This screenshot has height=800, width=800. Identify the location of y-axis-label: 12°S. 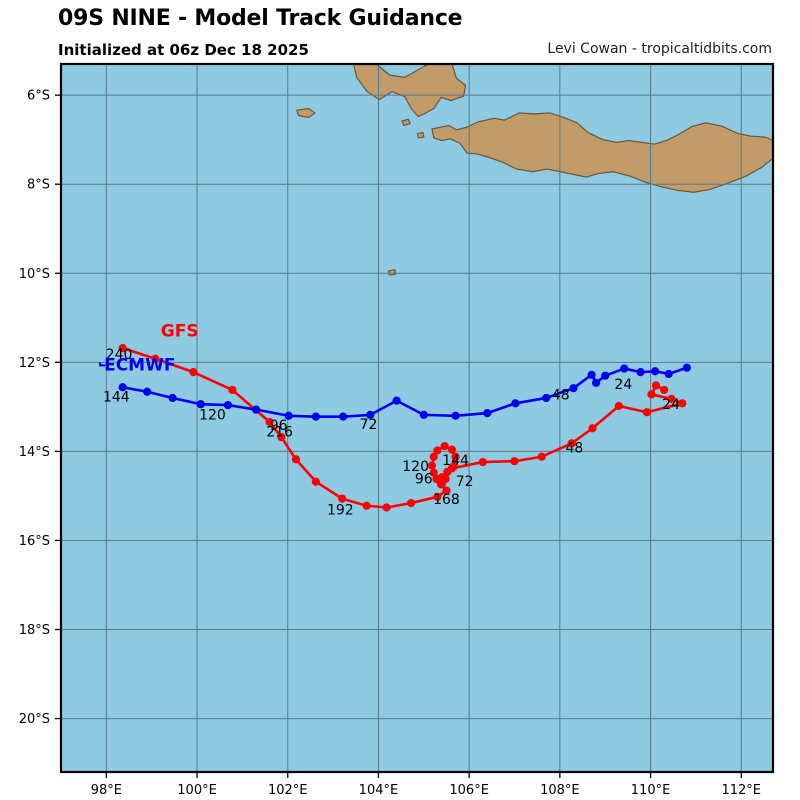
(34, 363).